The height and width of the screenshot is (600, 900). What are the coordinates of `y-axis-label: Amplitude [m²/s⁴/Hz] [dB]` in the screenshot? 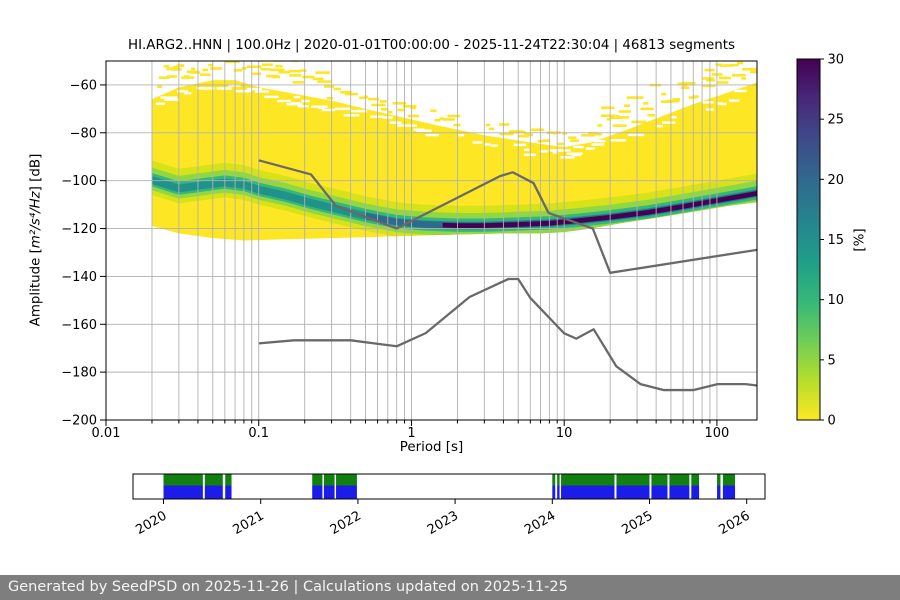 It's located at (36, 240).